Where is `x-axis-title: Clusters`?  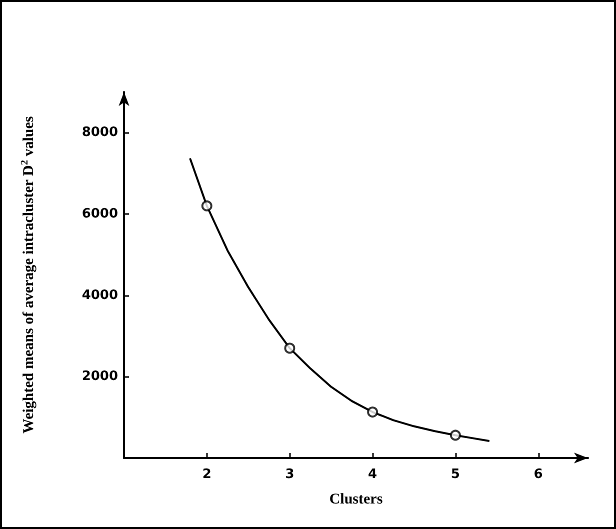 x-axis-title: Clusters is located at coordinates (356, 500).